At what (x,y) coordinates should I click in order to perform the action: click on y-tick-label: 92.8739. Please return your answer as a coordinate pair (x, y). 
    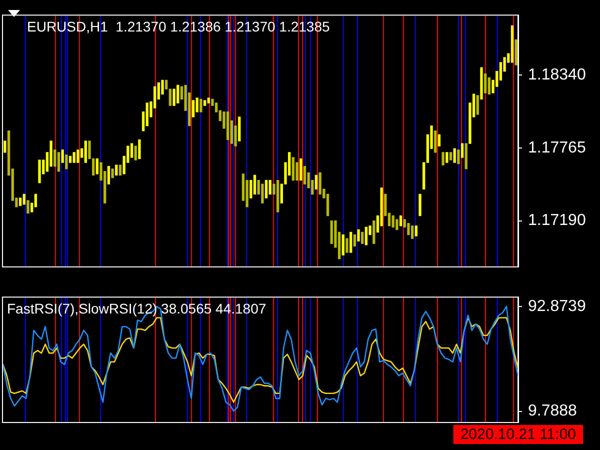
    Looking at the image, I should click on (557, 306).